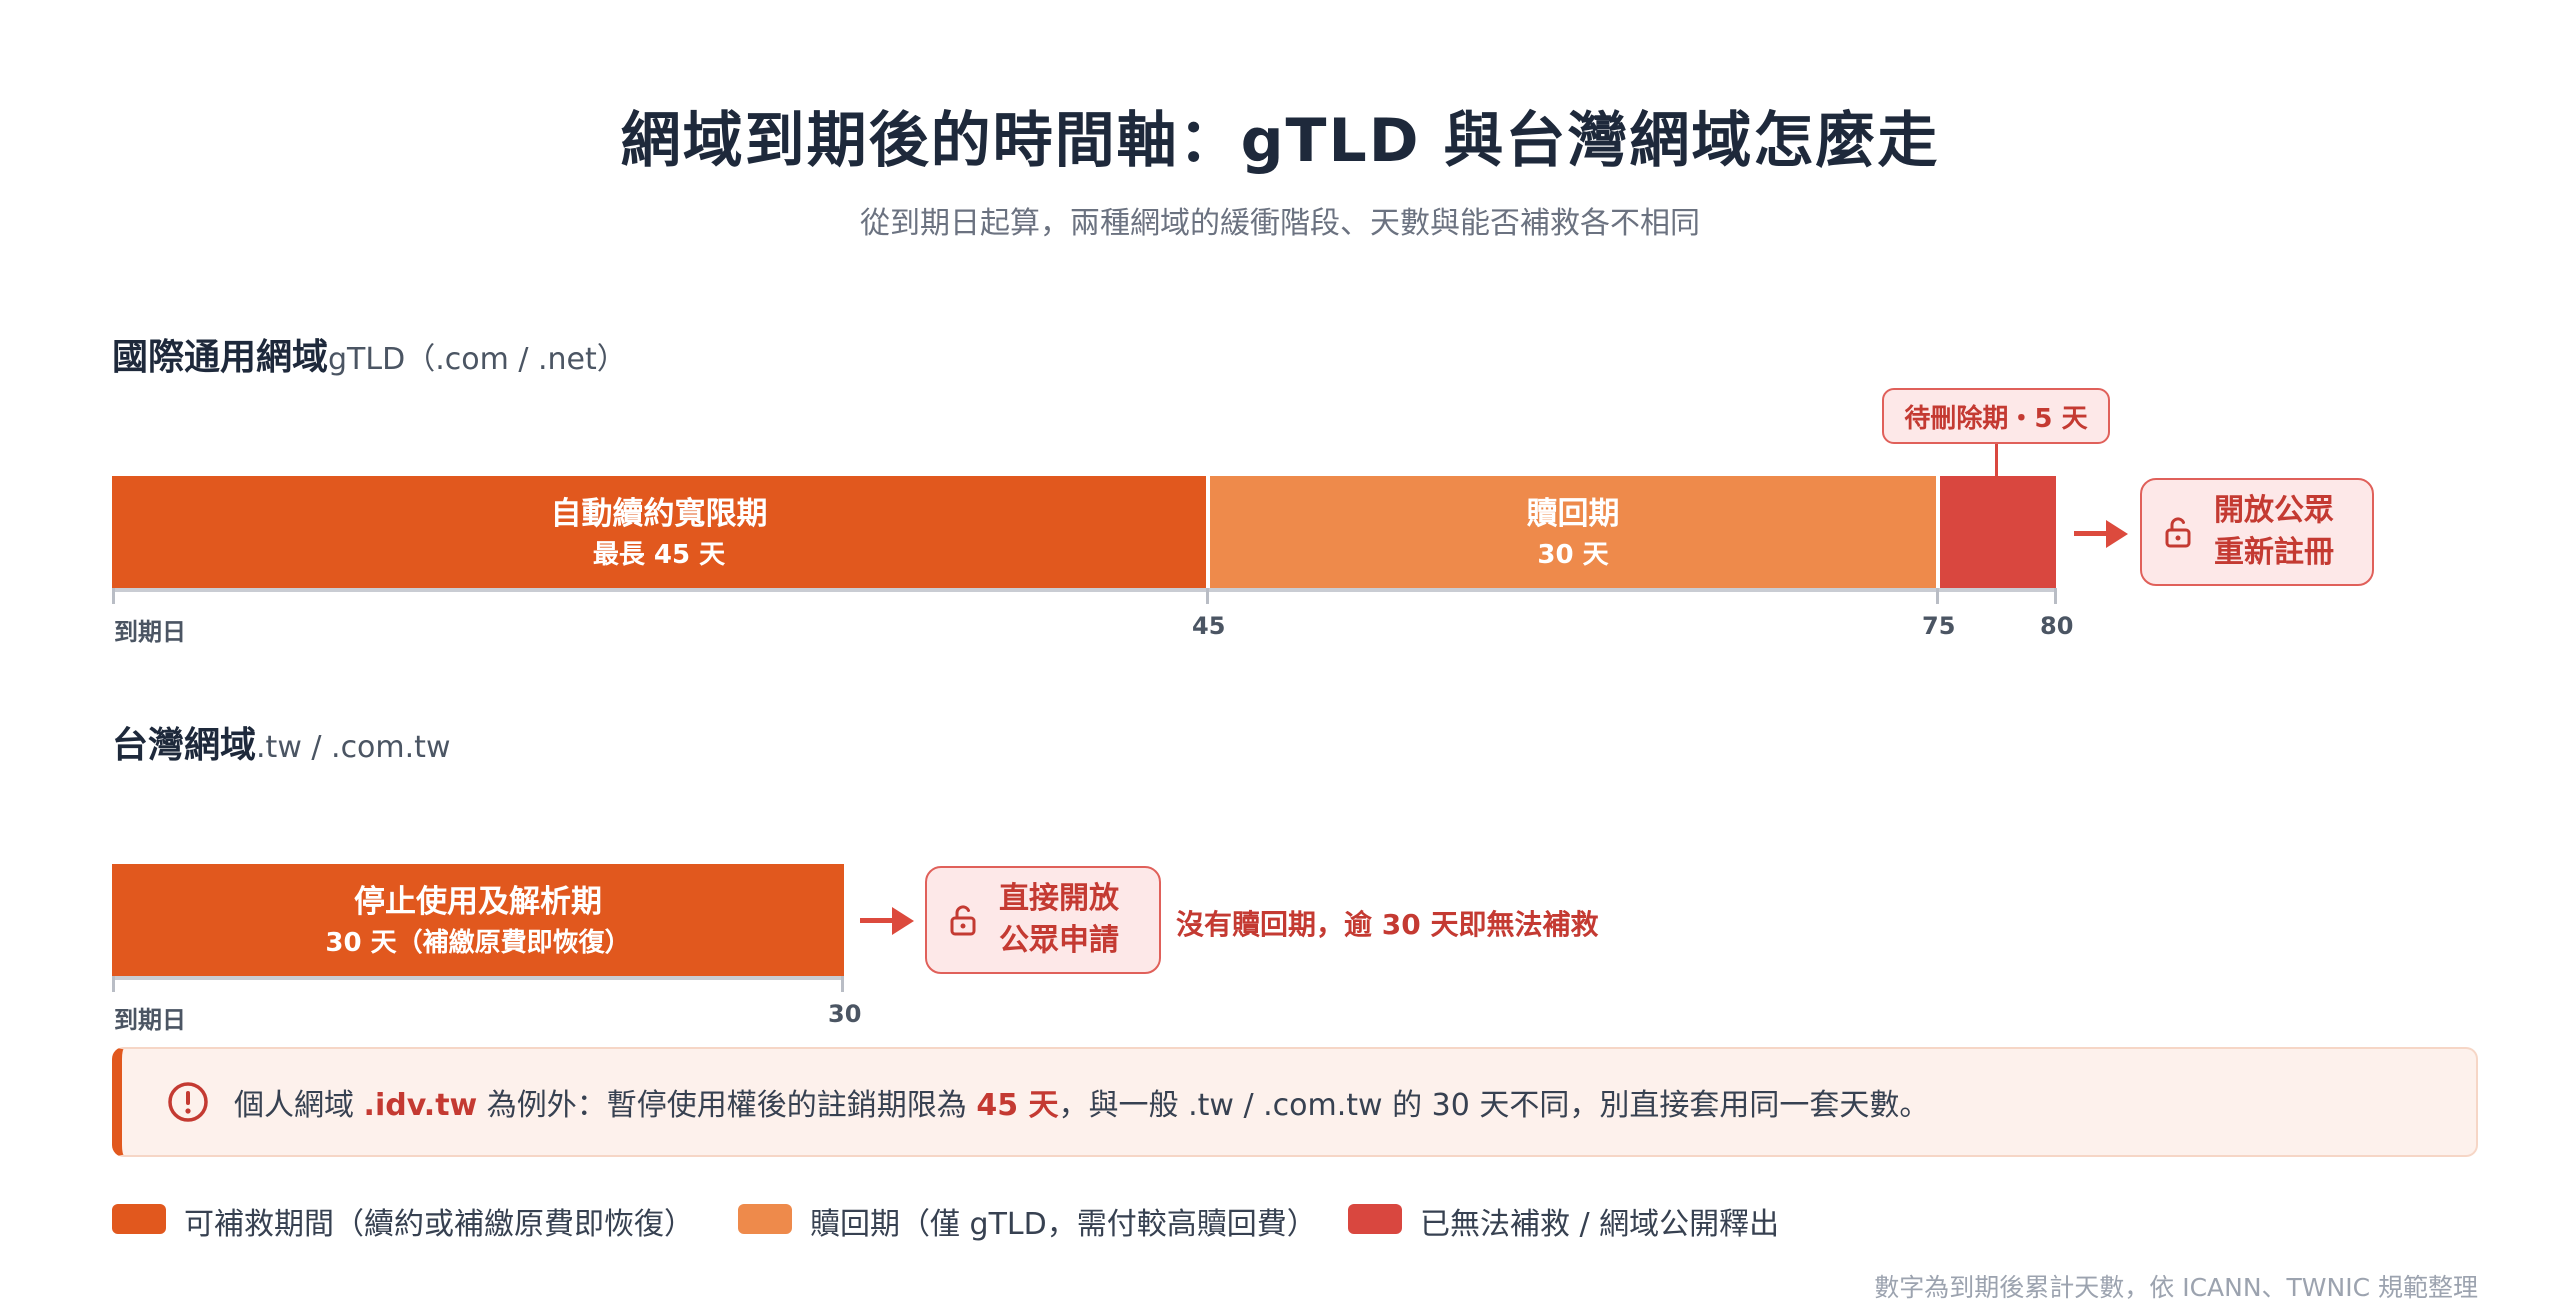 Image resolution: width=2560 pixels, height=1306 pixels. What do you see at coordinates (1573, 513) in the screenshot?
I see `gtld-redemption-name: 贖回期` at bounding box center [1573, 513].